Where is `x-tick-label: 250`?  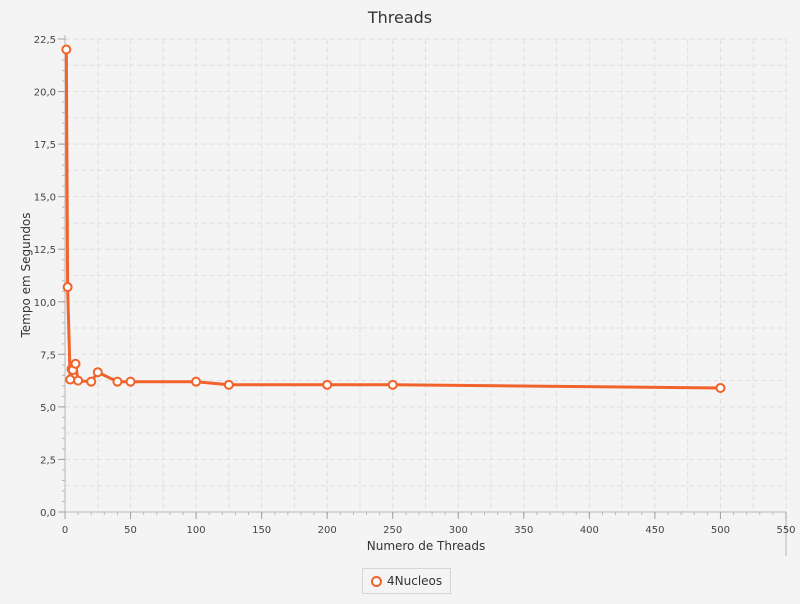 x-tick-label: 250 is located at coordinates (392, 530).